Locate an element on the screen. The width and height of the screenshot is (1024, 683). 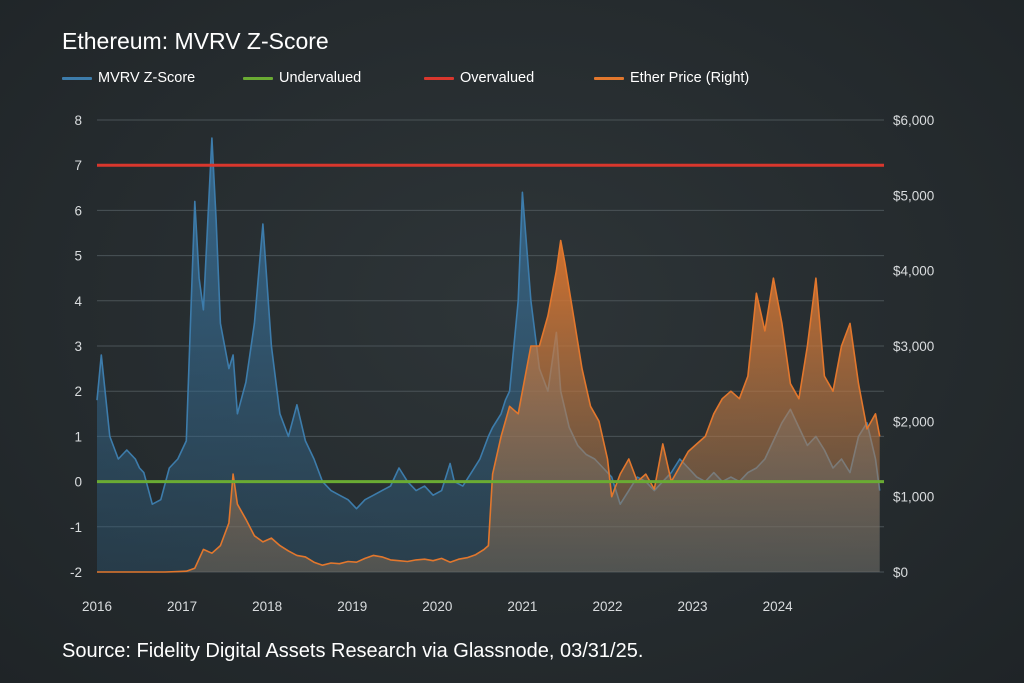
legend-item-ether-price: Ether Price (Right) is located at coordinates (671, 78).